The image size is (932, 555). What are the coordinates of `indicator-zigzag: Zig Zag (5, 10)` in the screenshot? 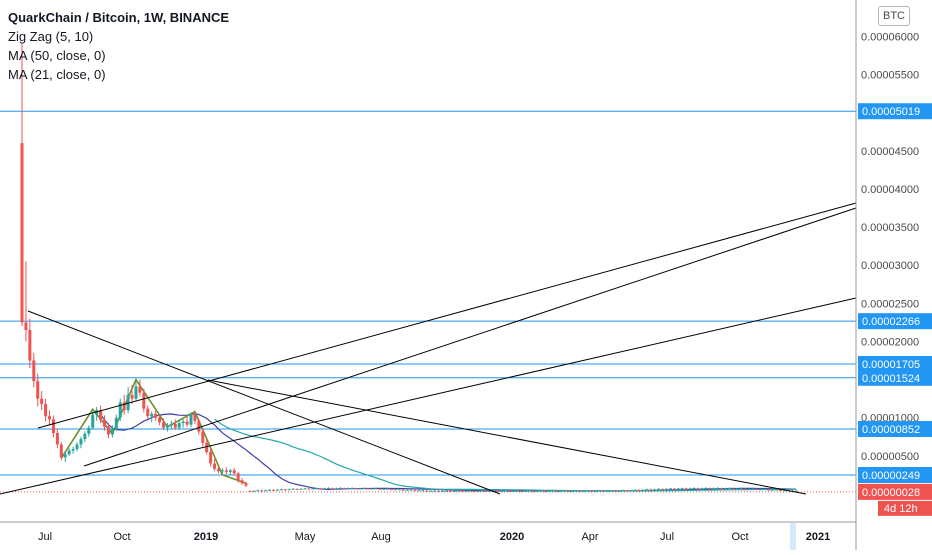 It's located at (51, 36).